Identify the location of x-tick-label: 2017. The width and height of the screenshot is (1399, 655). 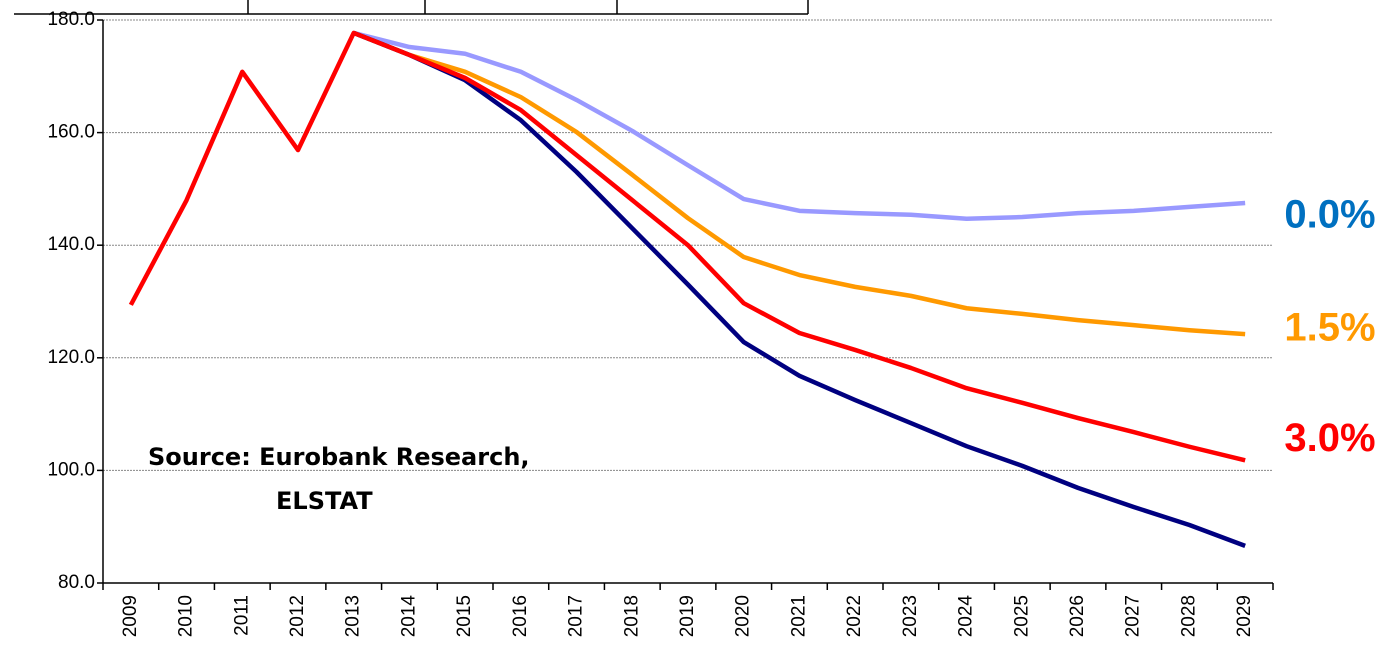
(576, 616).